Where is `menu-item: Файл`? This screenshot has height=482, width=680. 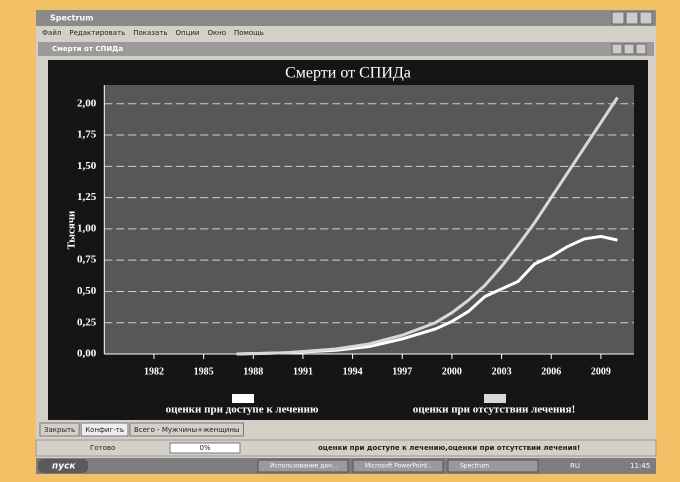 menu-item: Файл is located at coordinates (51, 33).